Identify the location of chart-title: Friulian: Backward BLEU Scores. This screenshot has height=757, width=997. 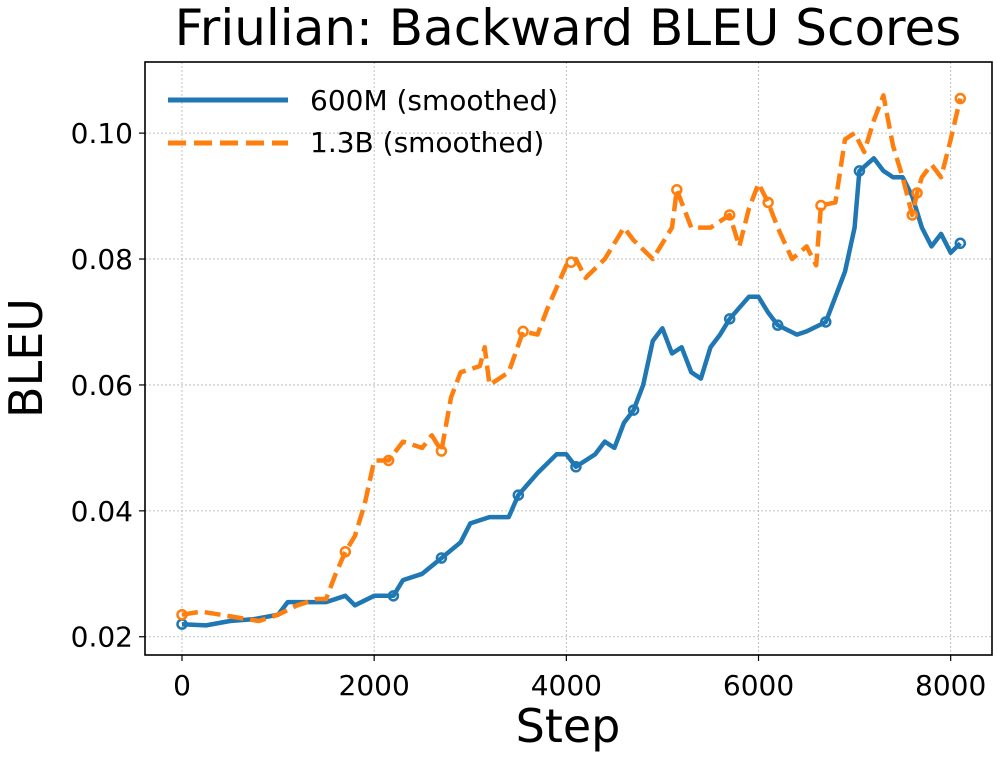
(568, 28).